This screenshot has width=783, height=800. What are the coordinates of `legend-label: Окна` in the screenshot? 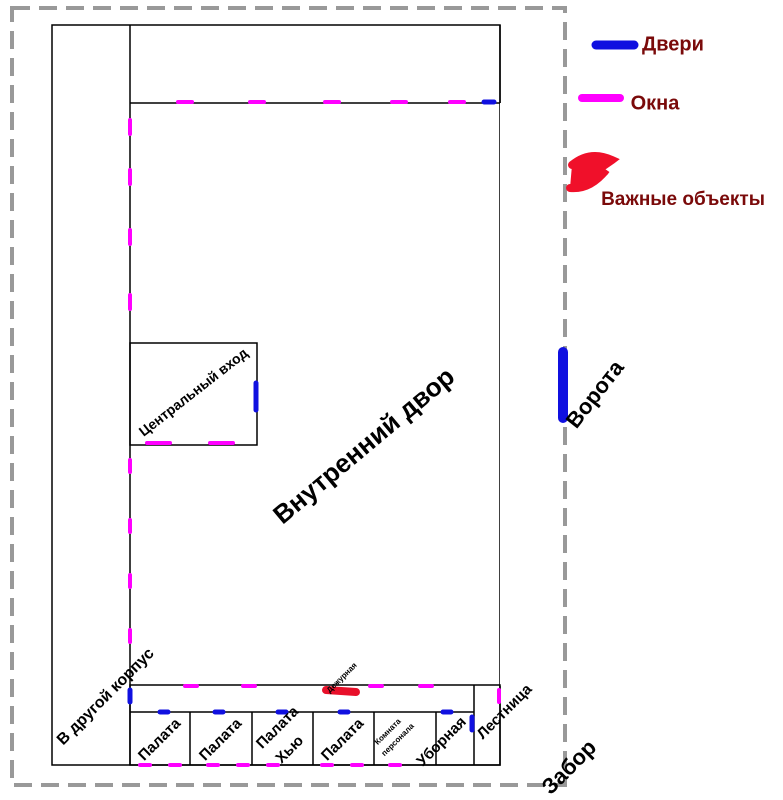 It's located at (656, 103).